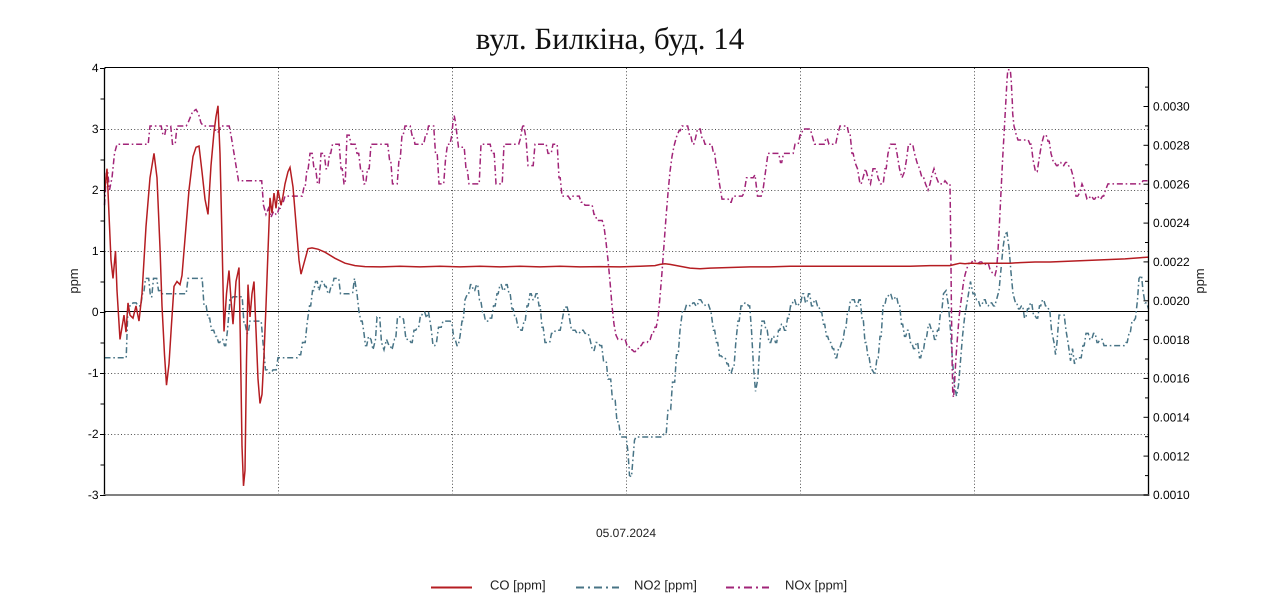  I want to click on svg-text: 0.0018, so click(1171, 340).